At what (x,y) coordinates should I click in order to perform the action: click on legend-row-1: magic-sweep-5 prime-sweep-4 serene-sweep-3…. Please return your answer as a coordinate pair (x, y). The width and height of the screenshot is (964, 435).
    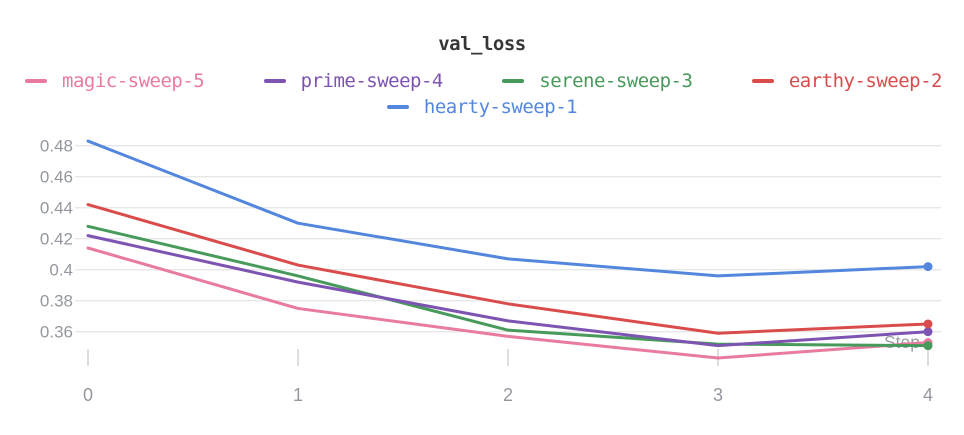
    Looking at the image, I should click on (483, 81).